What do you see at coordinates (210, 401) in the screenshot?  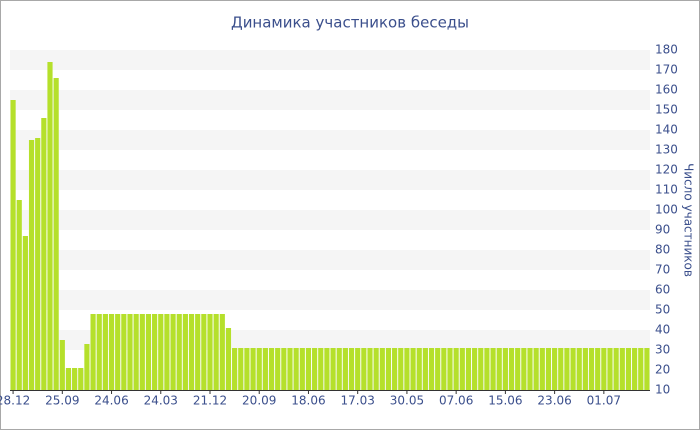 I see `x-tick-label: 21.12` at bounding box center [210, 401].